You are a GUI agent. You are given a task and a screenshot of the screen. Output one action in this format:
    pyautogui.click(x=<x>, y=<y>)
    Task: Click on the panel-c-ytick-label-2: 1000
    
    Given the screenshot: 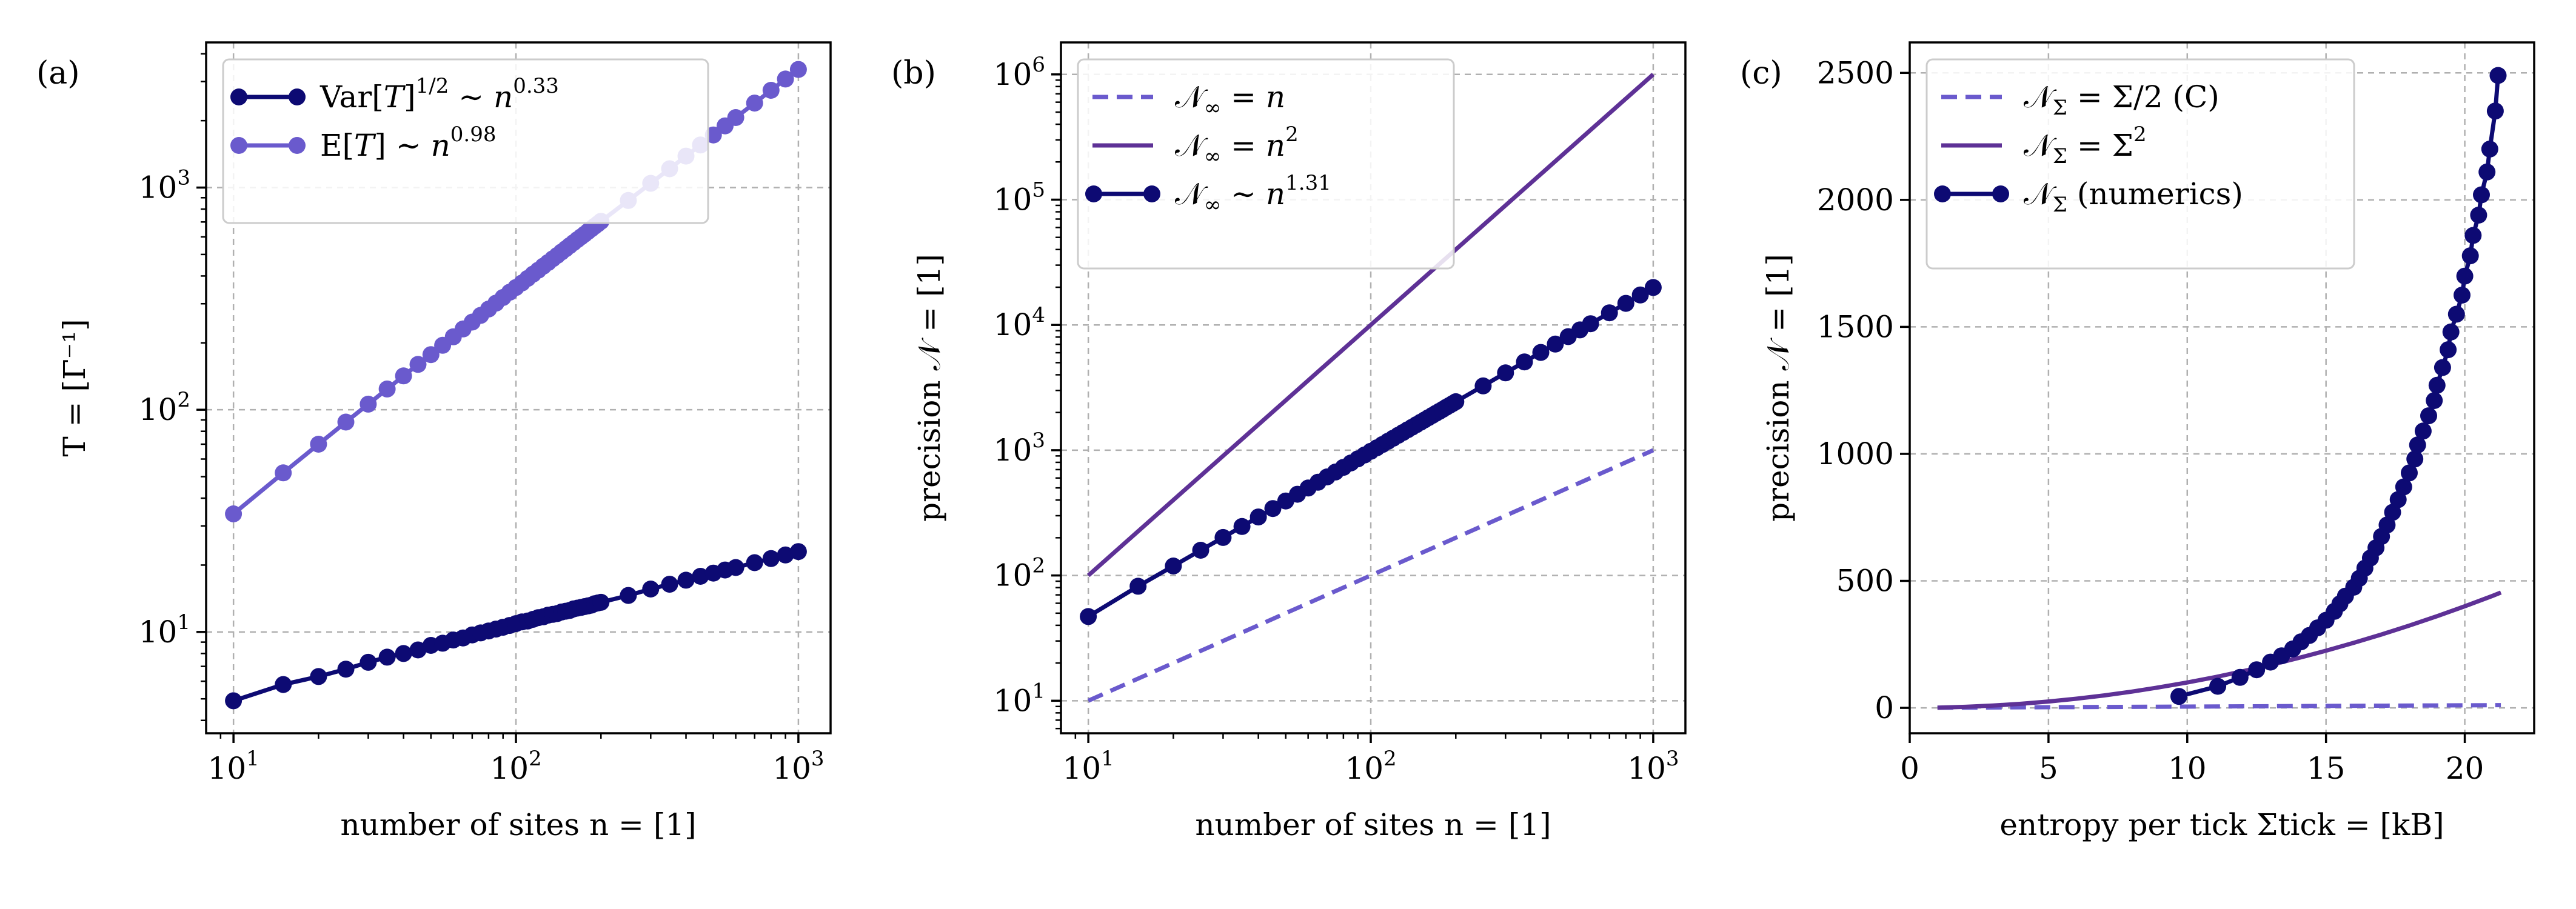 What is the action you would take?
    pyautogui.click(x=1855, y=453)
    